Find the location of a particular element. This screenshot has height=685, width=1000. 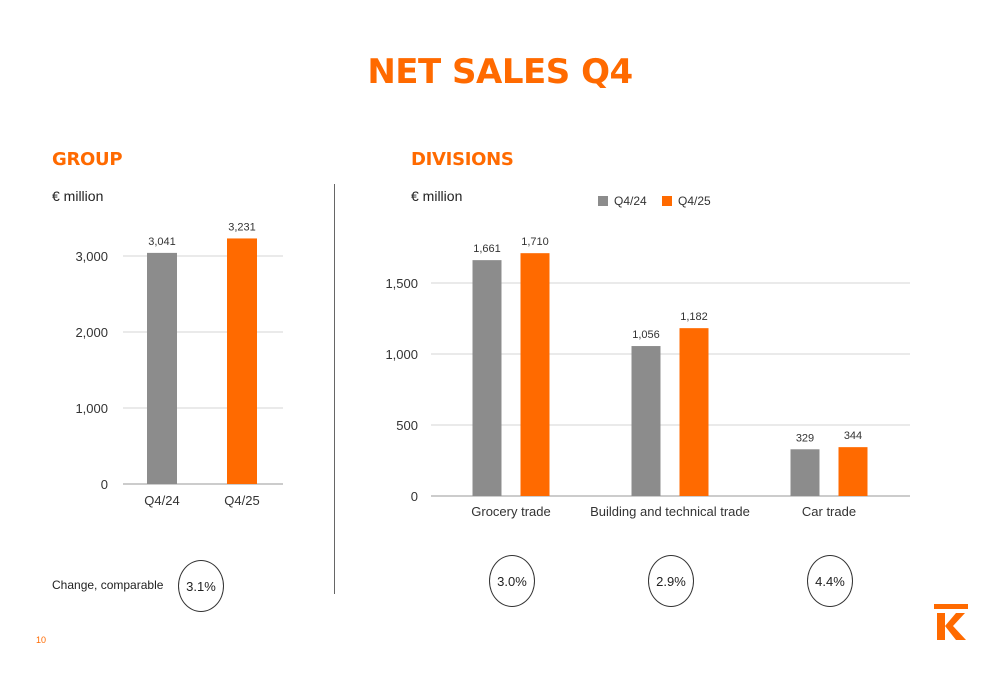

y-tick-label: 1,500 is located at coordinates (401, 283).